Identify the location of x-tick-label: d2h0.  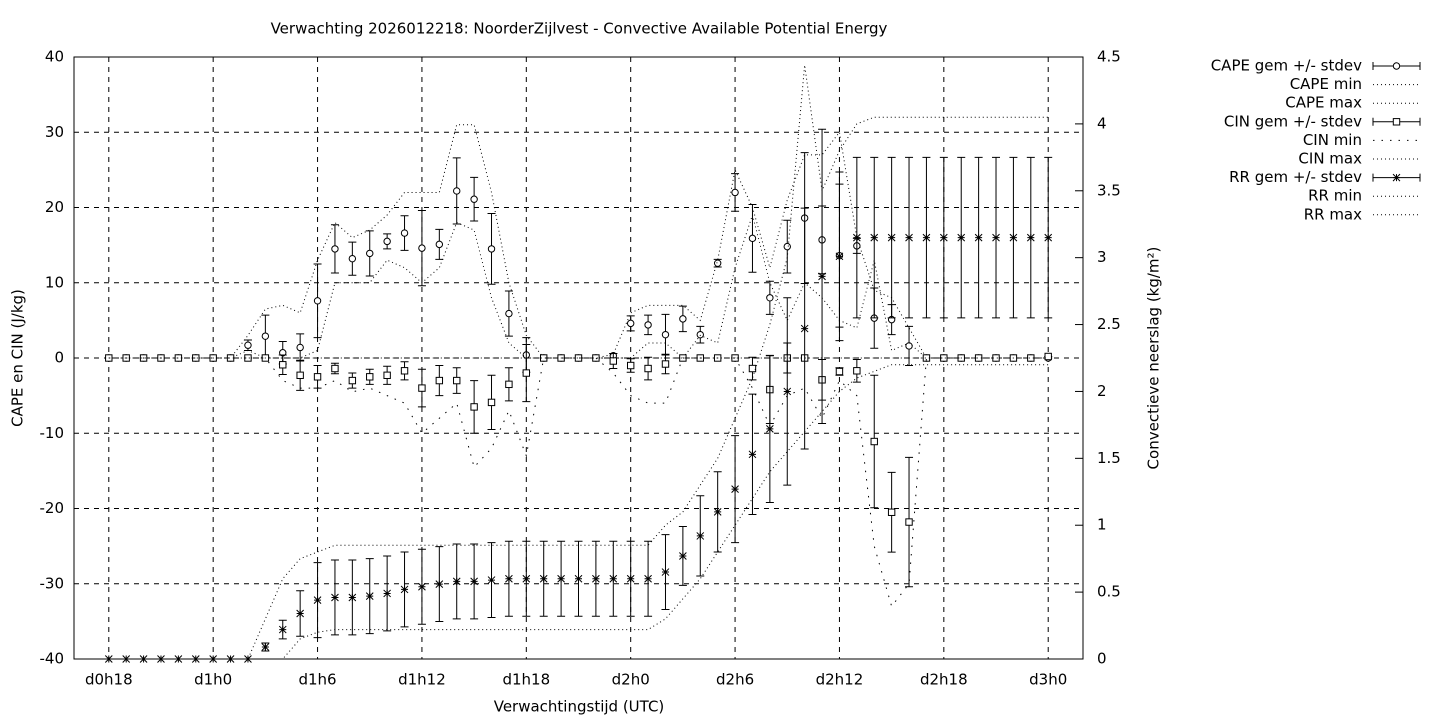
(631, 680).